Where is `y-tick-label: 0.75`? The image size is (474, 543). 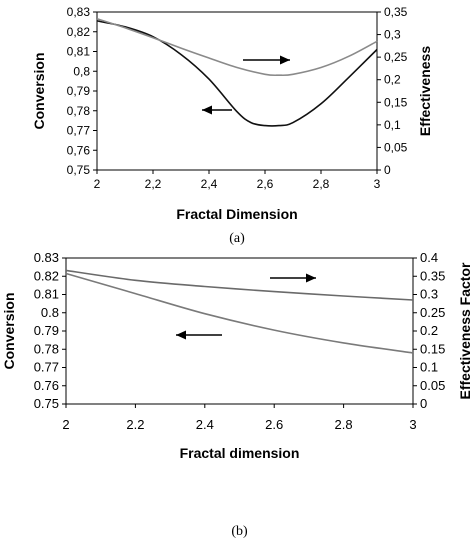 y-tick-label: 0.75 is located at coordinates (46, 403).